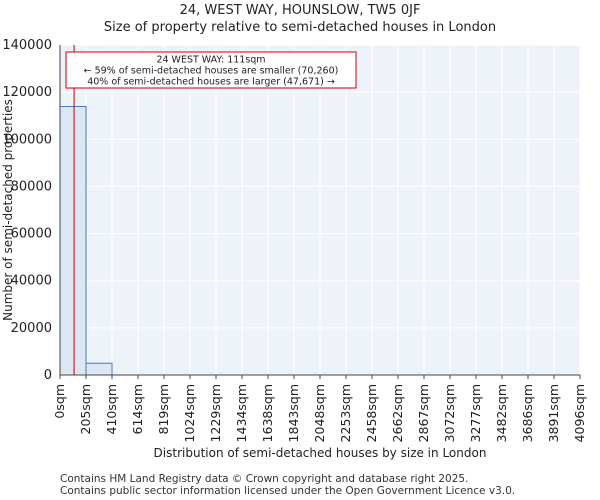 This screenshot has width=600, height=500. What do you see at coordinates (27, 45) in the screenshot?
I see `y-tick-label: 140000` at bounding box center [27, 45].